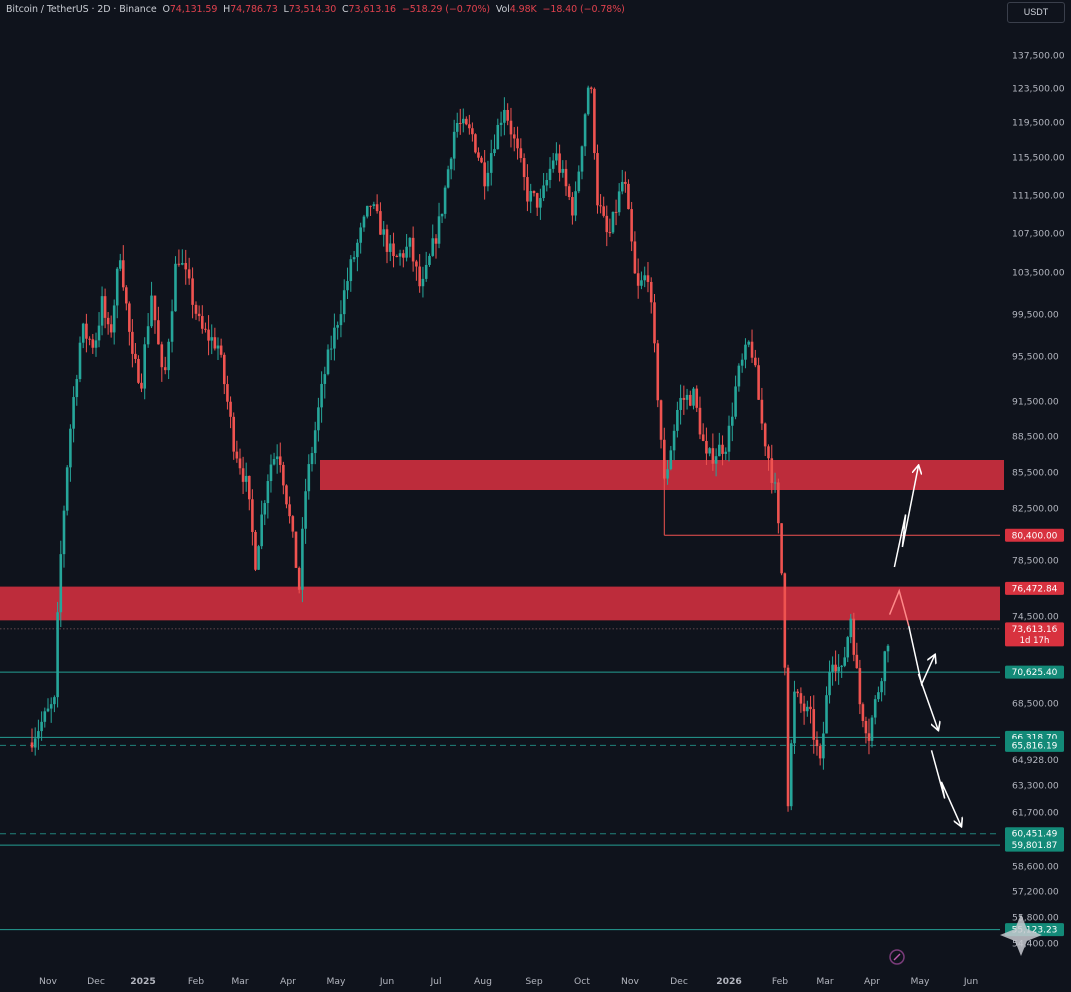  Describe the element at coordinates (583, 9) in the screenshot. I see `volume-change: −18.40 (−0.78%)` at that location.